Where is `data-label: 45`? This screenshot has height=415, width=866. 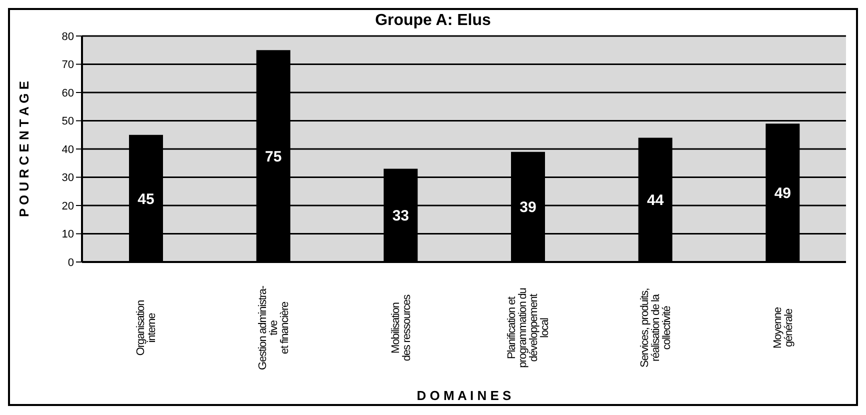
data-label: 45 is located at coordinates (146, 199).